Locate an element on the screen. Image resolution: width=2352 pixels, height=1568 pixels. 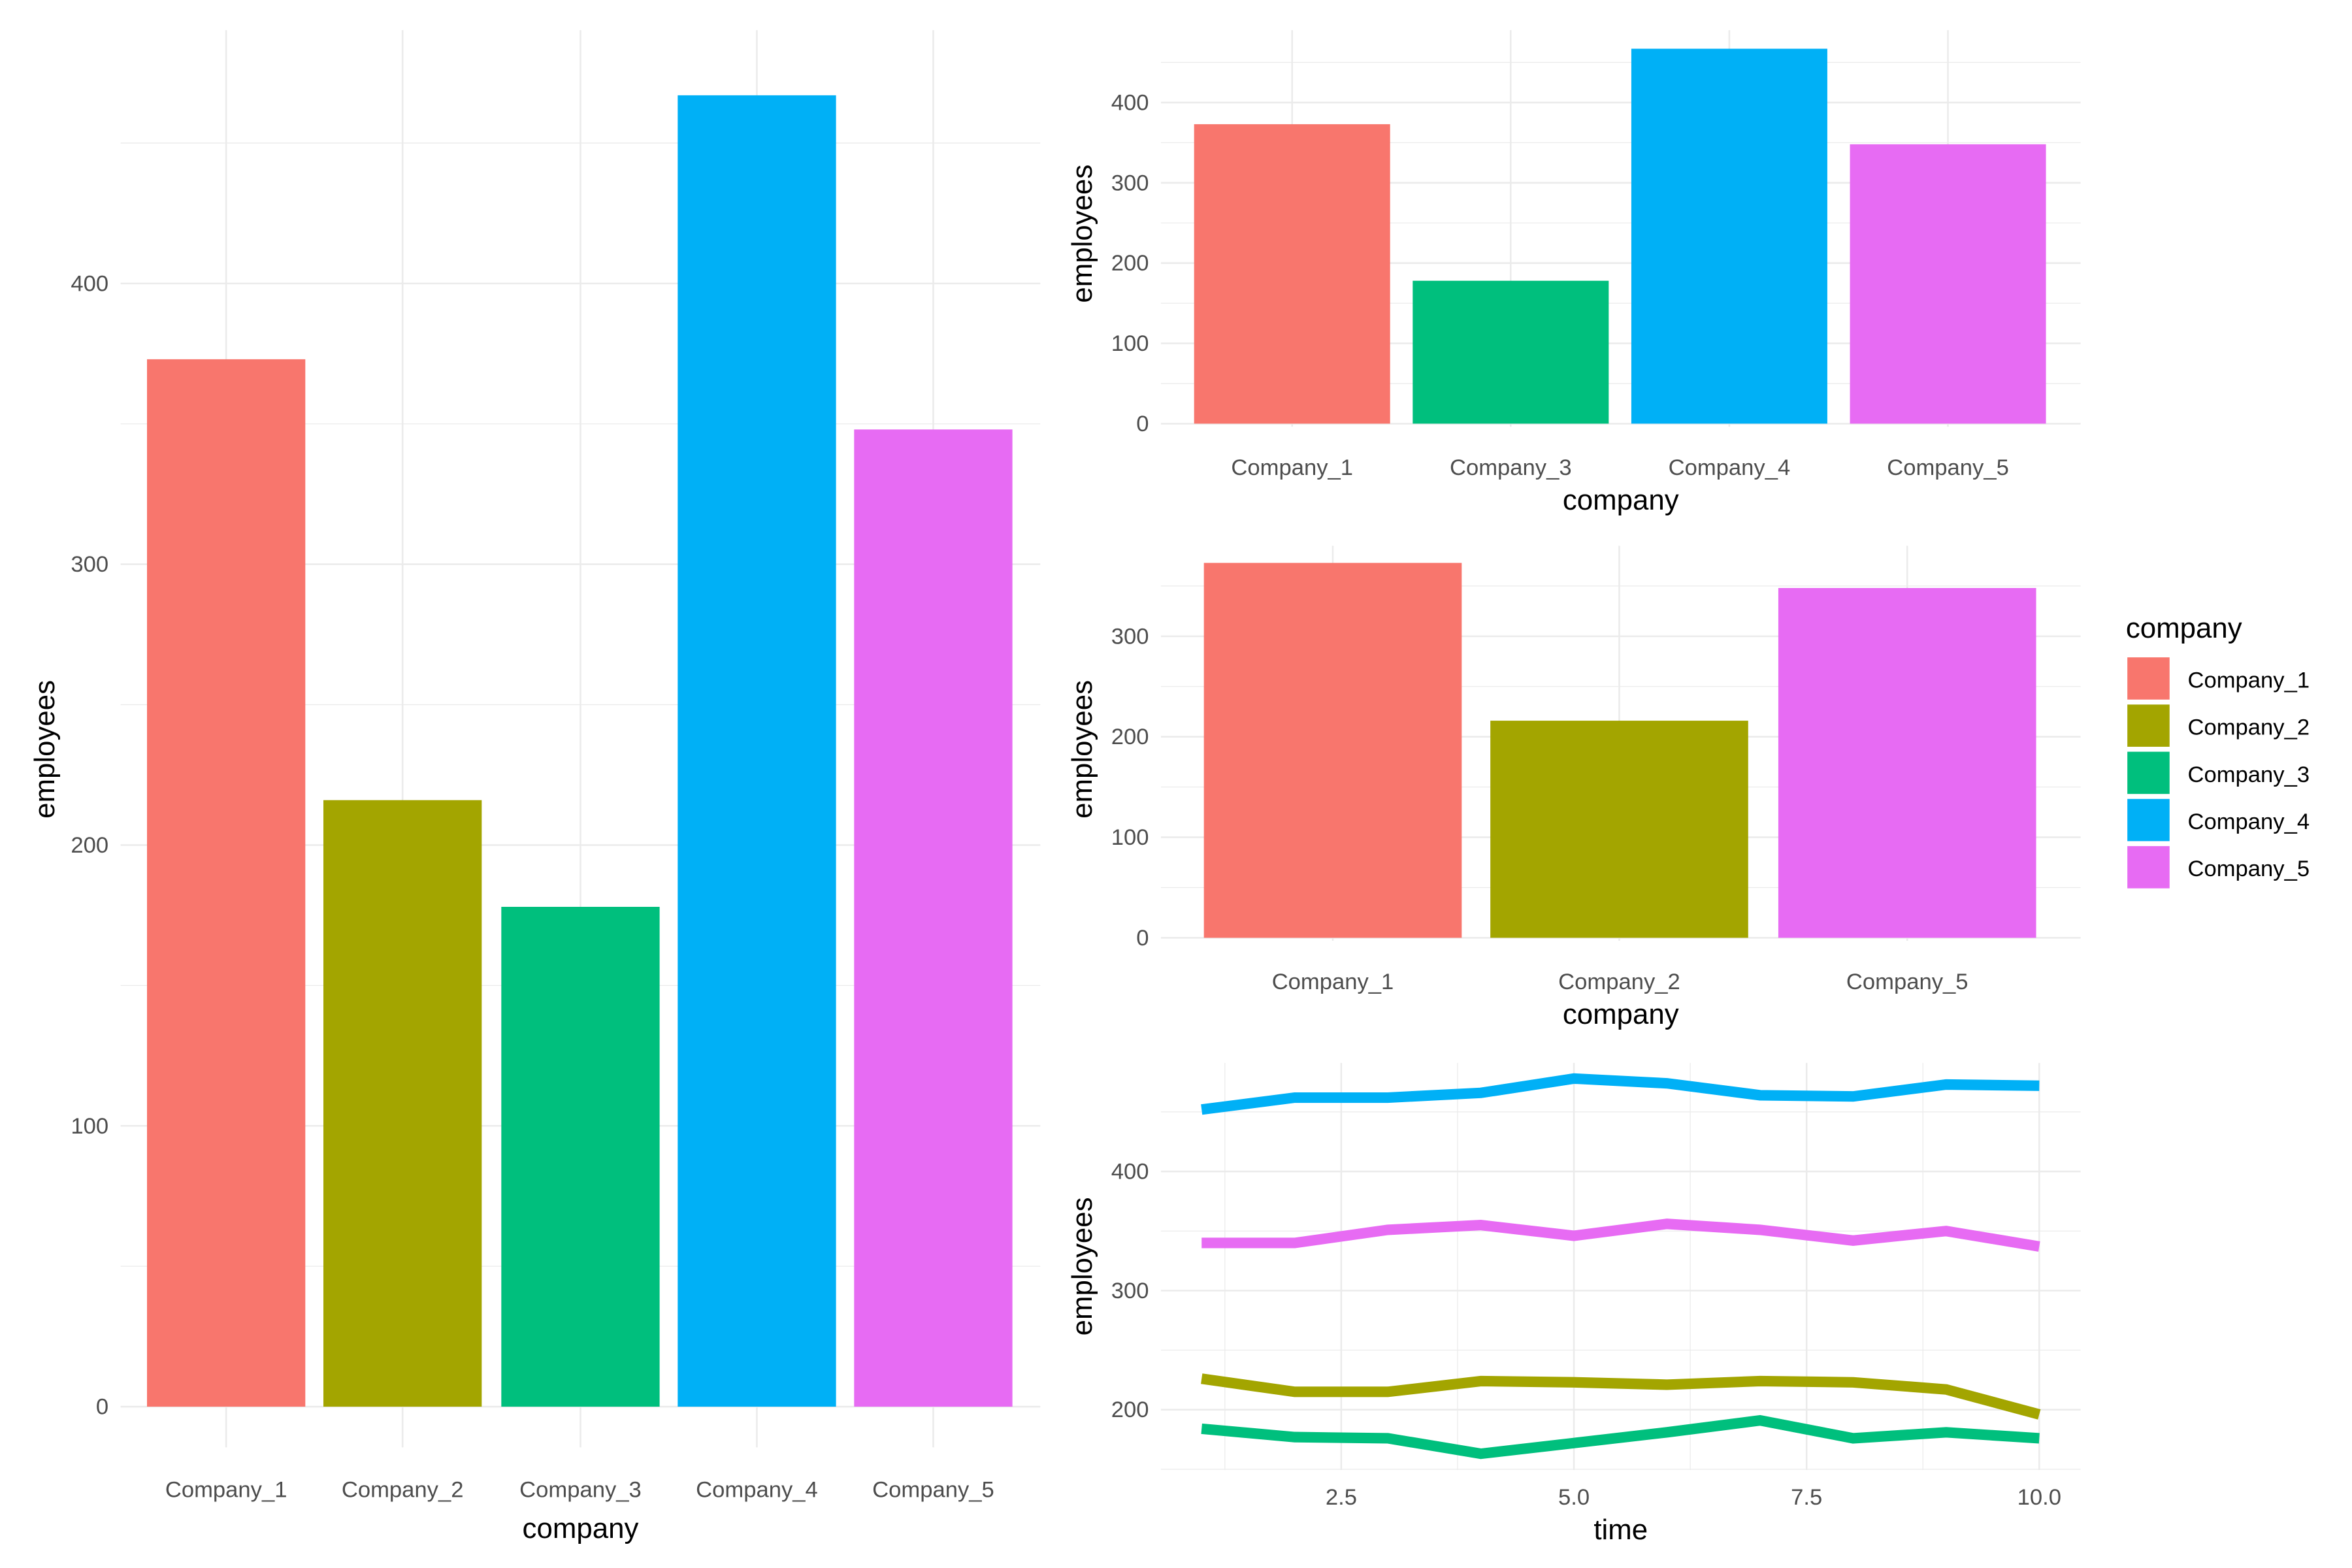
x-tick-label: 5.0 is located at coordinates (1574, 1497).